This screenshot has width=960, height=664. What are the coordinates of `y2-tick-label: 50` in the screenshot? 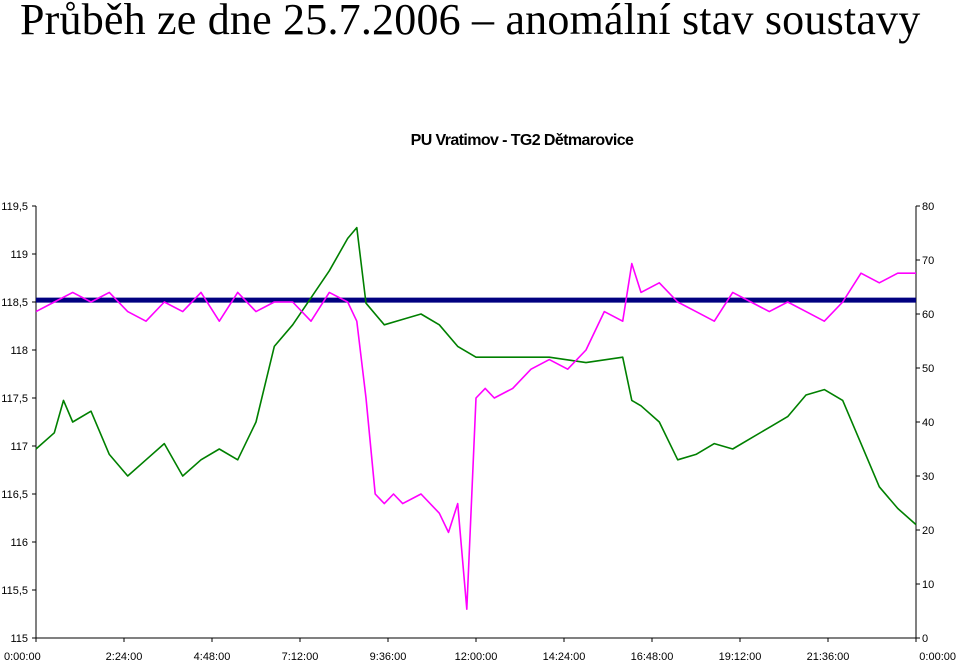 It's located at (928, 369).